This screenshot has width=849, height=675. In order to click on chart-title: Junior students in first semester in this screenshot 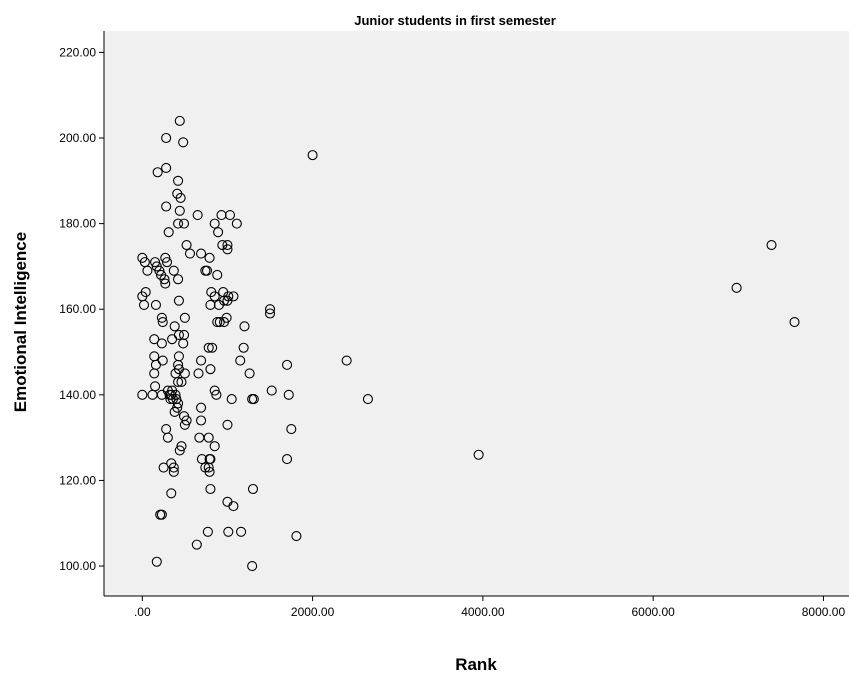, I will do `click(455, 20)`.